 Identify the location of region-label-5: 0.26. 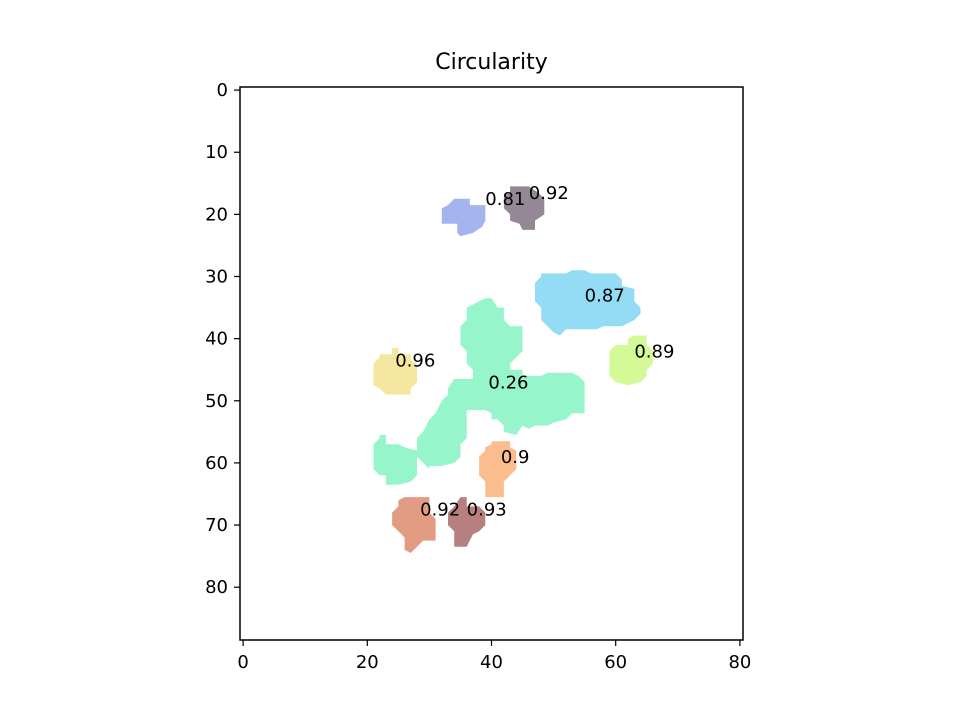
(508, 382).